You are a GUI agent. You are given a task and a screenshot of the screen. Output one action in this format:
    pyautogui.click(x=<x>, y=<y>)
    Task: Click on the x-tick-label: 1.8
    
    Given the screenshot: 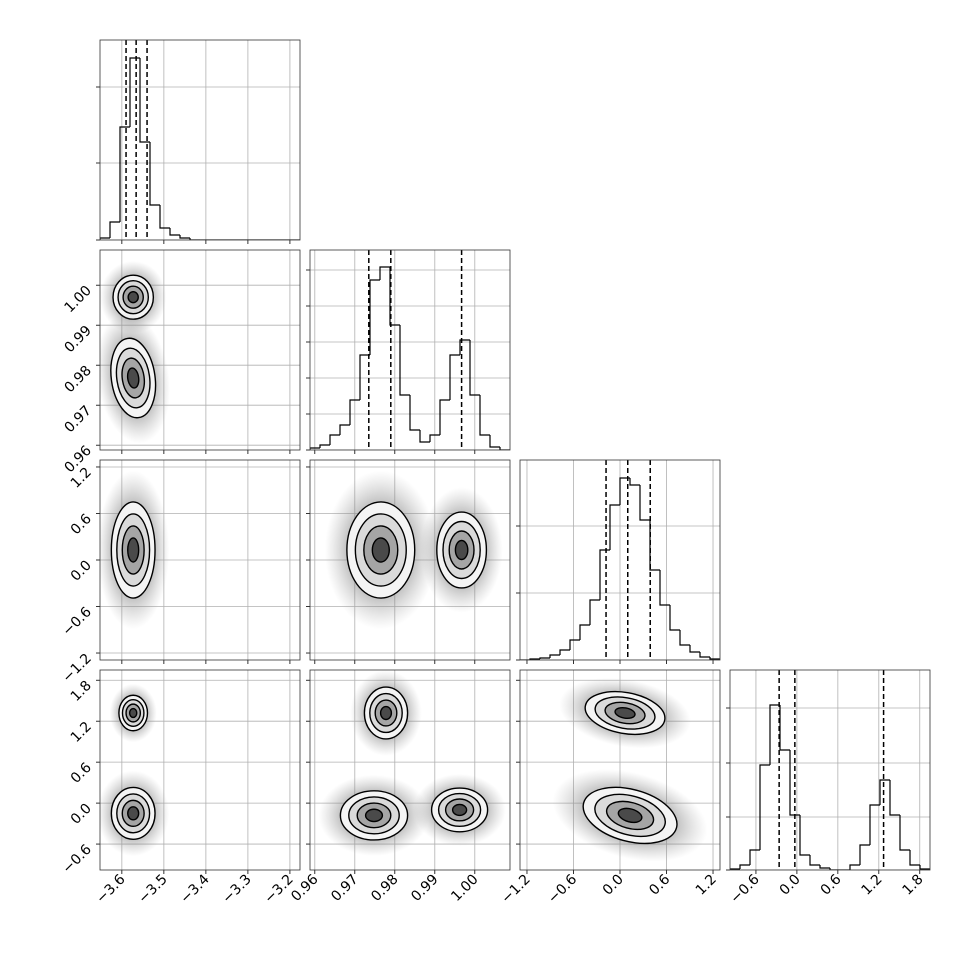 What is the action you would take?
    pyautogui.click(x=913, y=885)
    